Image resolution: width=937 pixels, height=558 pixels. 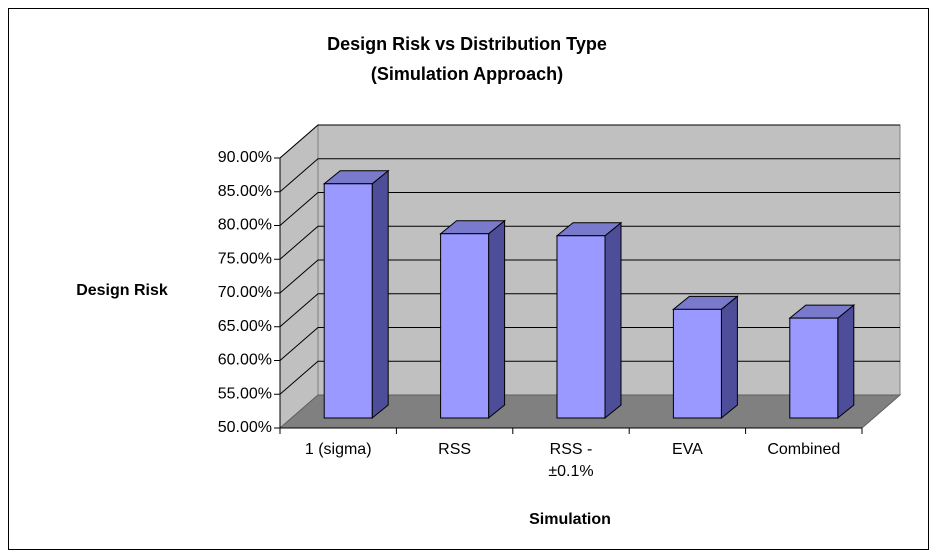 What do you see at coordinates (245, 360) in the screenshot?
I see `y-tick-label: 60.00%` at bounding box center [245, 360].